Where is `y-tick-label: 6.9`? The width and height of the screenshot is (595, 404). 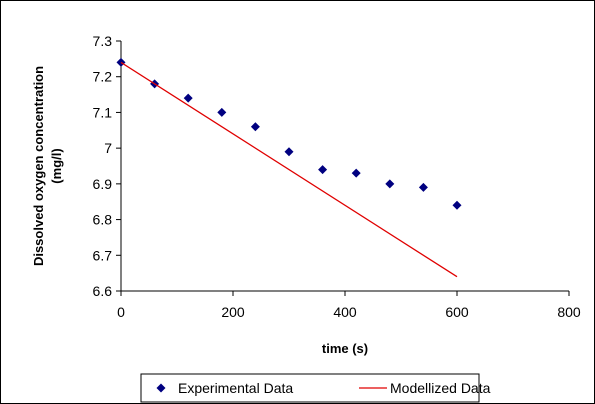
y-tick-label: 6.9 is located at coordinates (103, 184).